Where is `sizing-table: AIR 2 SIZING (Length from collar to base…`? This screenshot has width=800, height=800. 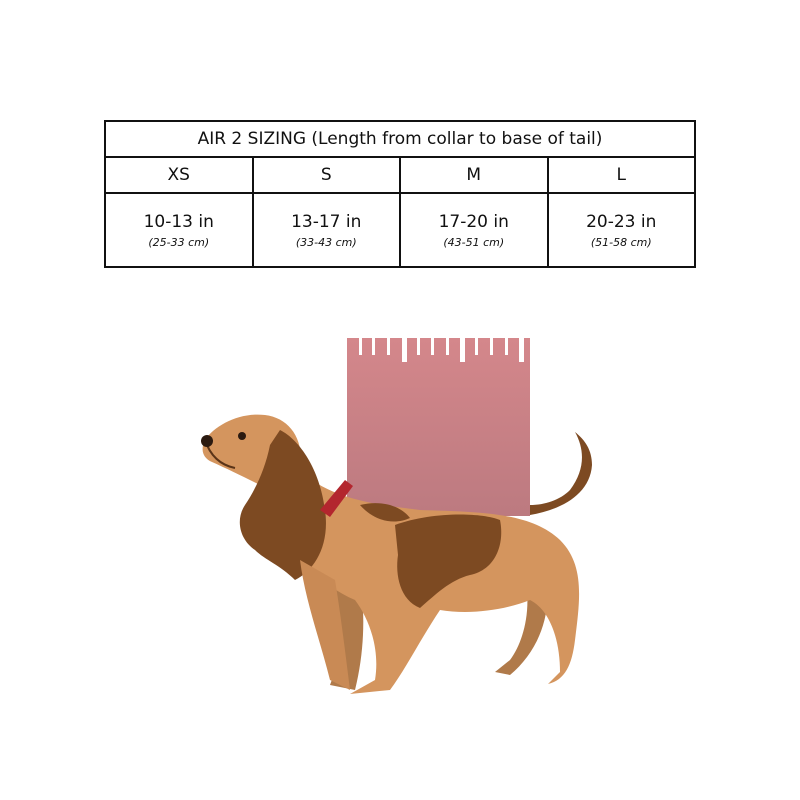 sizing-table: AIR 2 SIZING (Length from collar to base… is located at coordinates (400, 194).